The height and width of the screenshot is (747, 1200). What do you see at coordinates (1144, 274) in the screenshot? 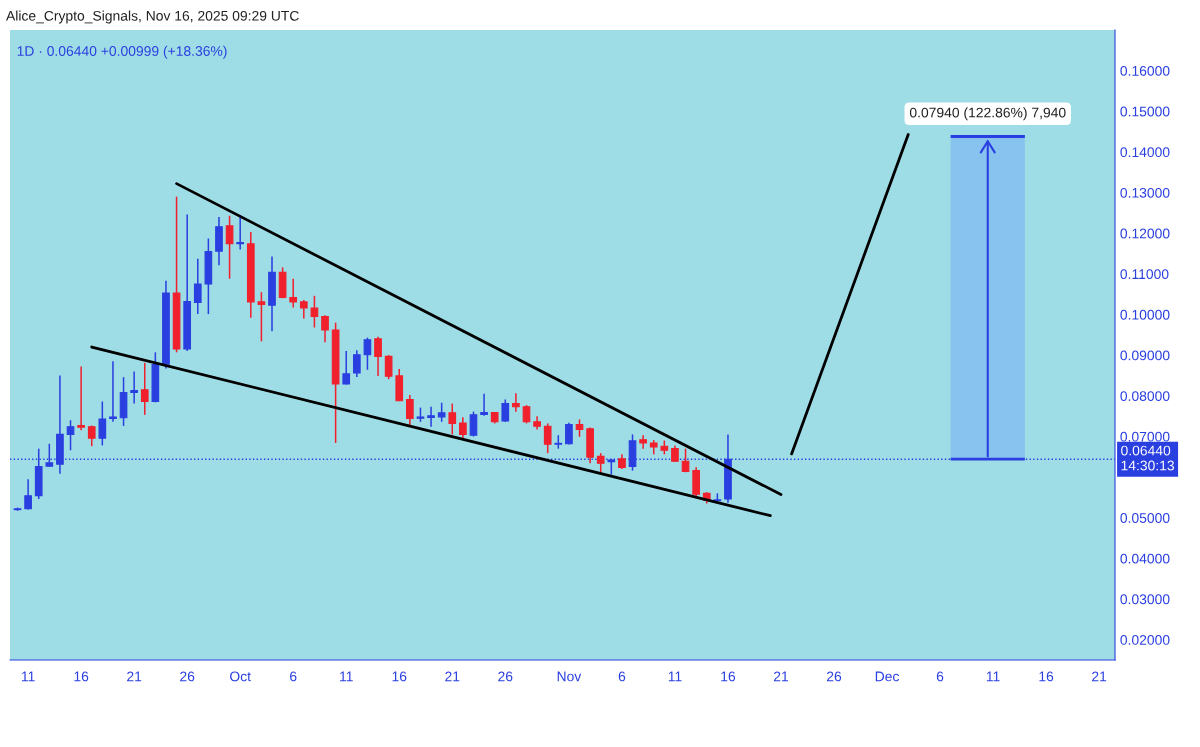
I see `y-tick-label: 0.11000` at bounding box center [1144, 274].